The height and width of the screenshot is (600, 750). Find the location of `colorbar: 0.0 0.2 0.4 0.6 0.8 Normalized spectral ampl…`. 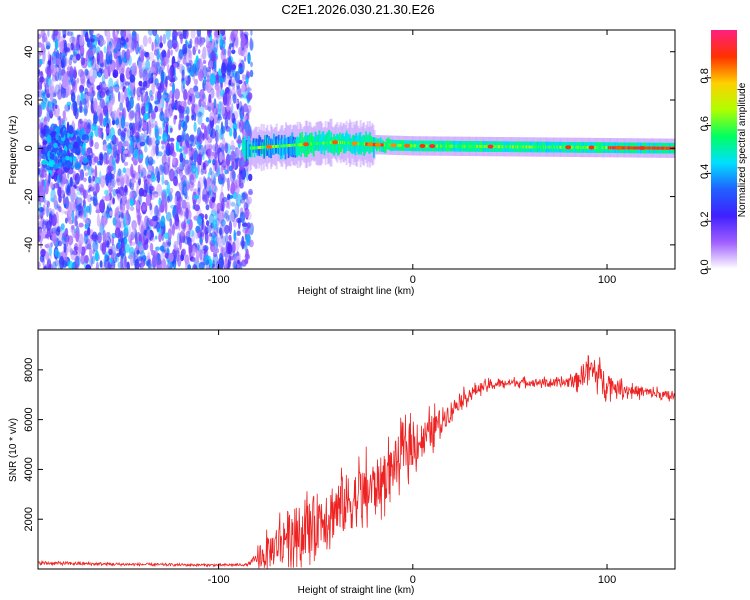

colorbar: 0.0 0.2 0.4 0.6 0.8 Normalized spectral ampl… is located at coordinates (723, 152).